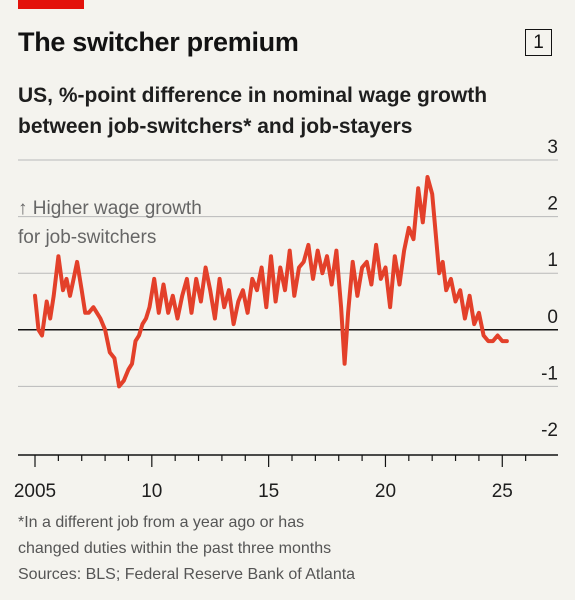 This screenshot has width=575, height=600. I want to click on subtitle-line: between job-switchers* and job-stayers, so click(215, 126).